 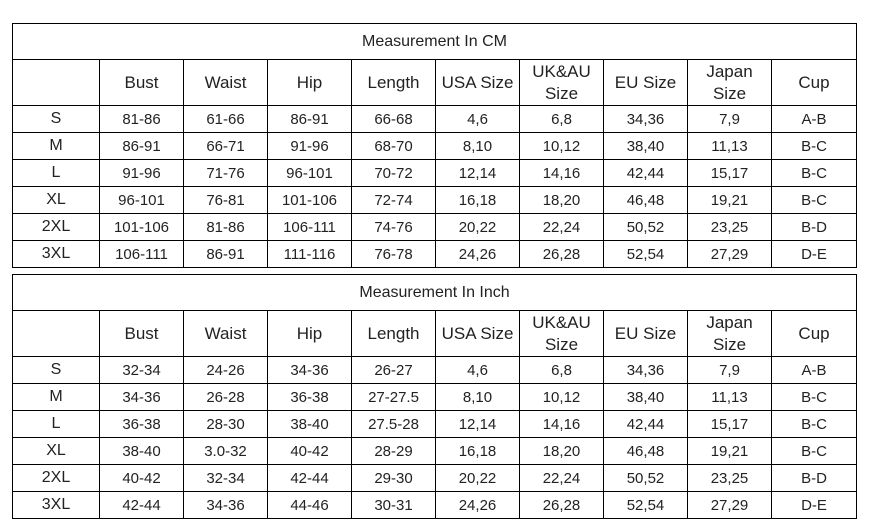 I want to click on table-cell: 42,44, so click(x=645, y=424).